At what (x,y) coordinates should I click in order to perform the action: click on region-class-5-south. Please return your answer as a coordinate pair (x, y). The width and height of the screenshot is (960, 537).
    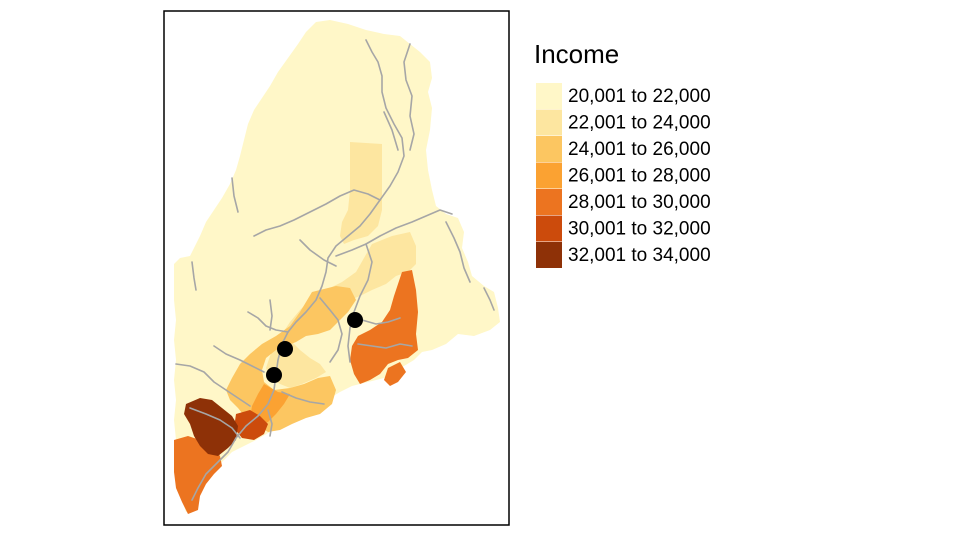
    Looking at the image, I should click on (198, 475).